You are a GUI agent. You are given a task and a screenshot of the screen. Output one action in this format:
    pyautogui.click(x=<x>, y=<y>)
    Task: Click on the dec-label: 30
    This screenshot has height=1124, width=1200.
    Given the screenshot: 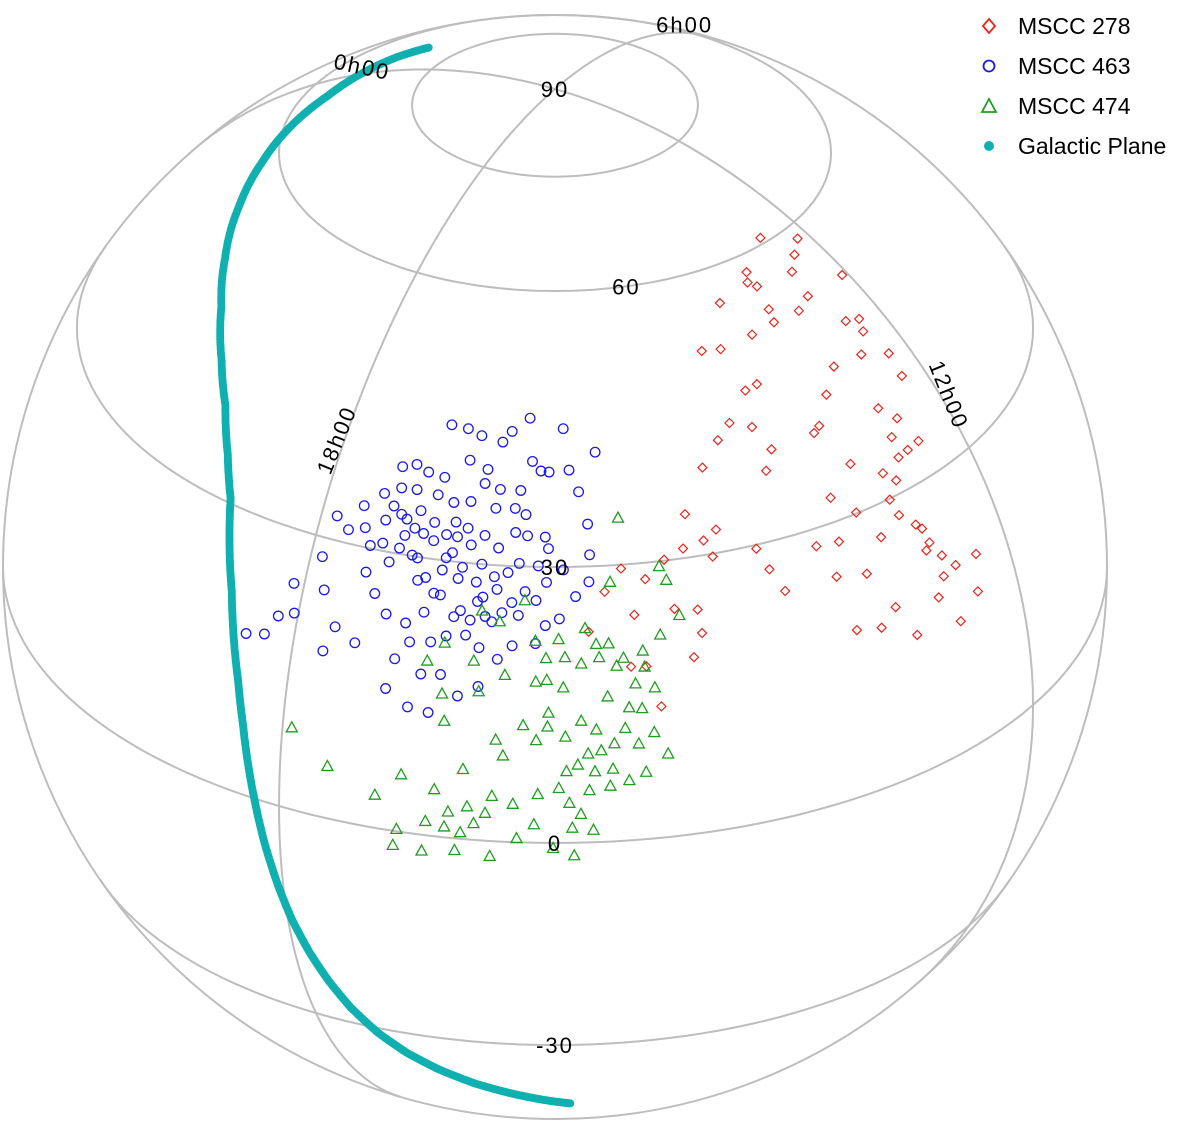 What is the action you would take?
    pyautogui.click(x=555, y=567)
    